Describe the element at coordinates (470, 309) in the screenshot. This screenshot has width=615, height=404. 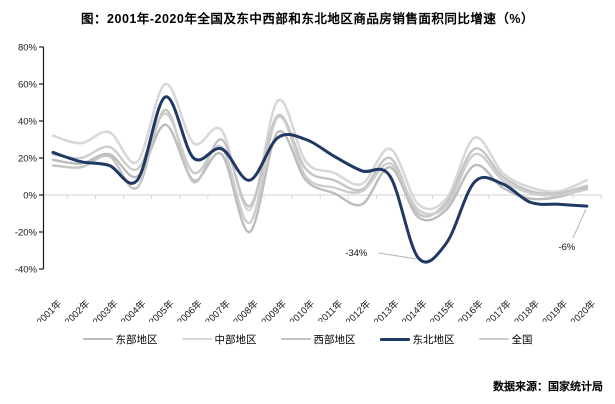
I see `x-tick-label: 2016年` at that location.